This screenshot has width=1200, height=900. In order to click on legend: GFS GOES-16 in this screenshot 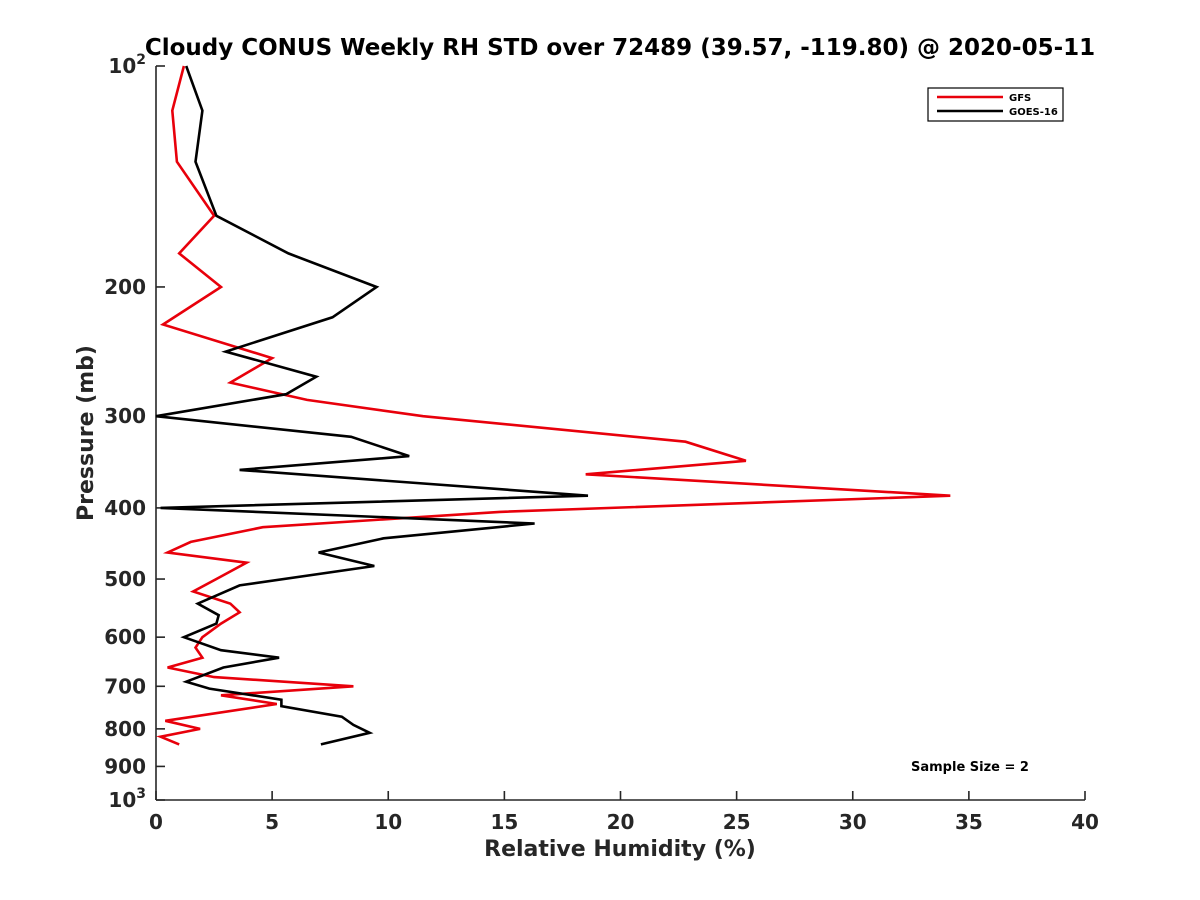, I will do `click(995, 104)`.